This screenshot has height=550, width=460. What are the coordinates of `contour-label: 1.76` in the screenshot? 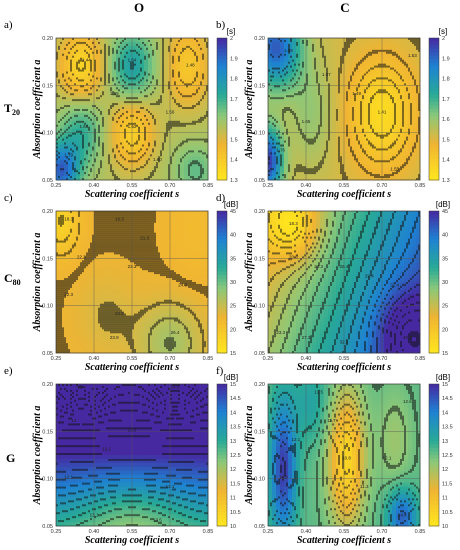 It's located at (280, 150).